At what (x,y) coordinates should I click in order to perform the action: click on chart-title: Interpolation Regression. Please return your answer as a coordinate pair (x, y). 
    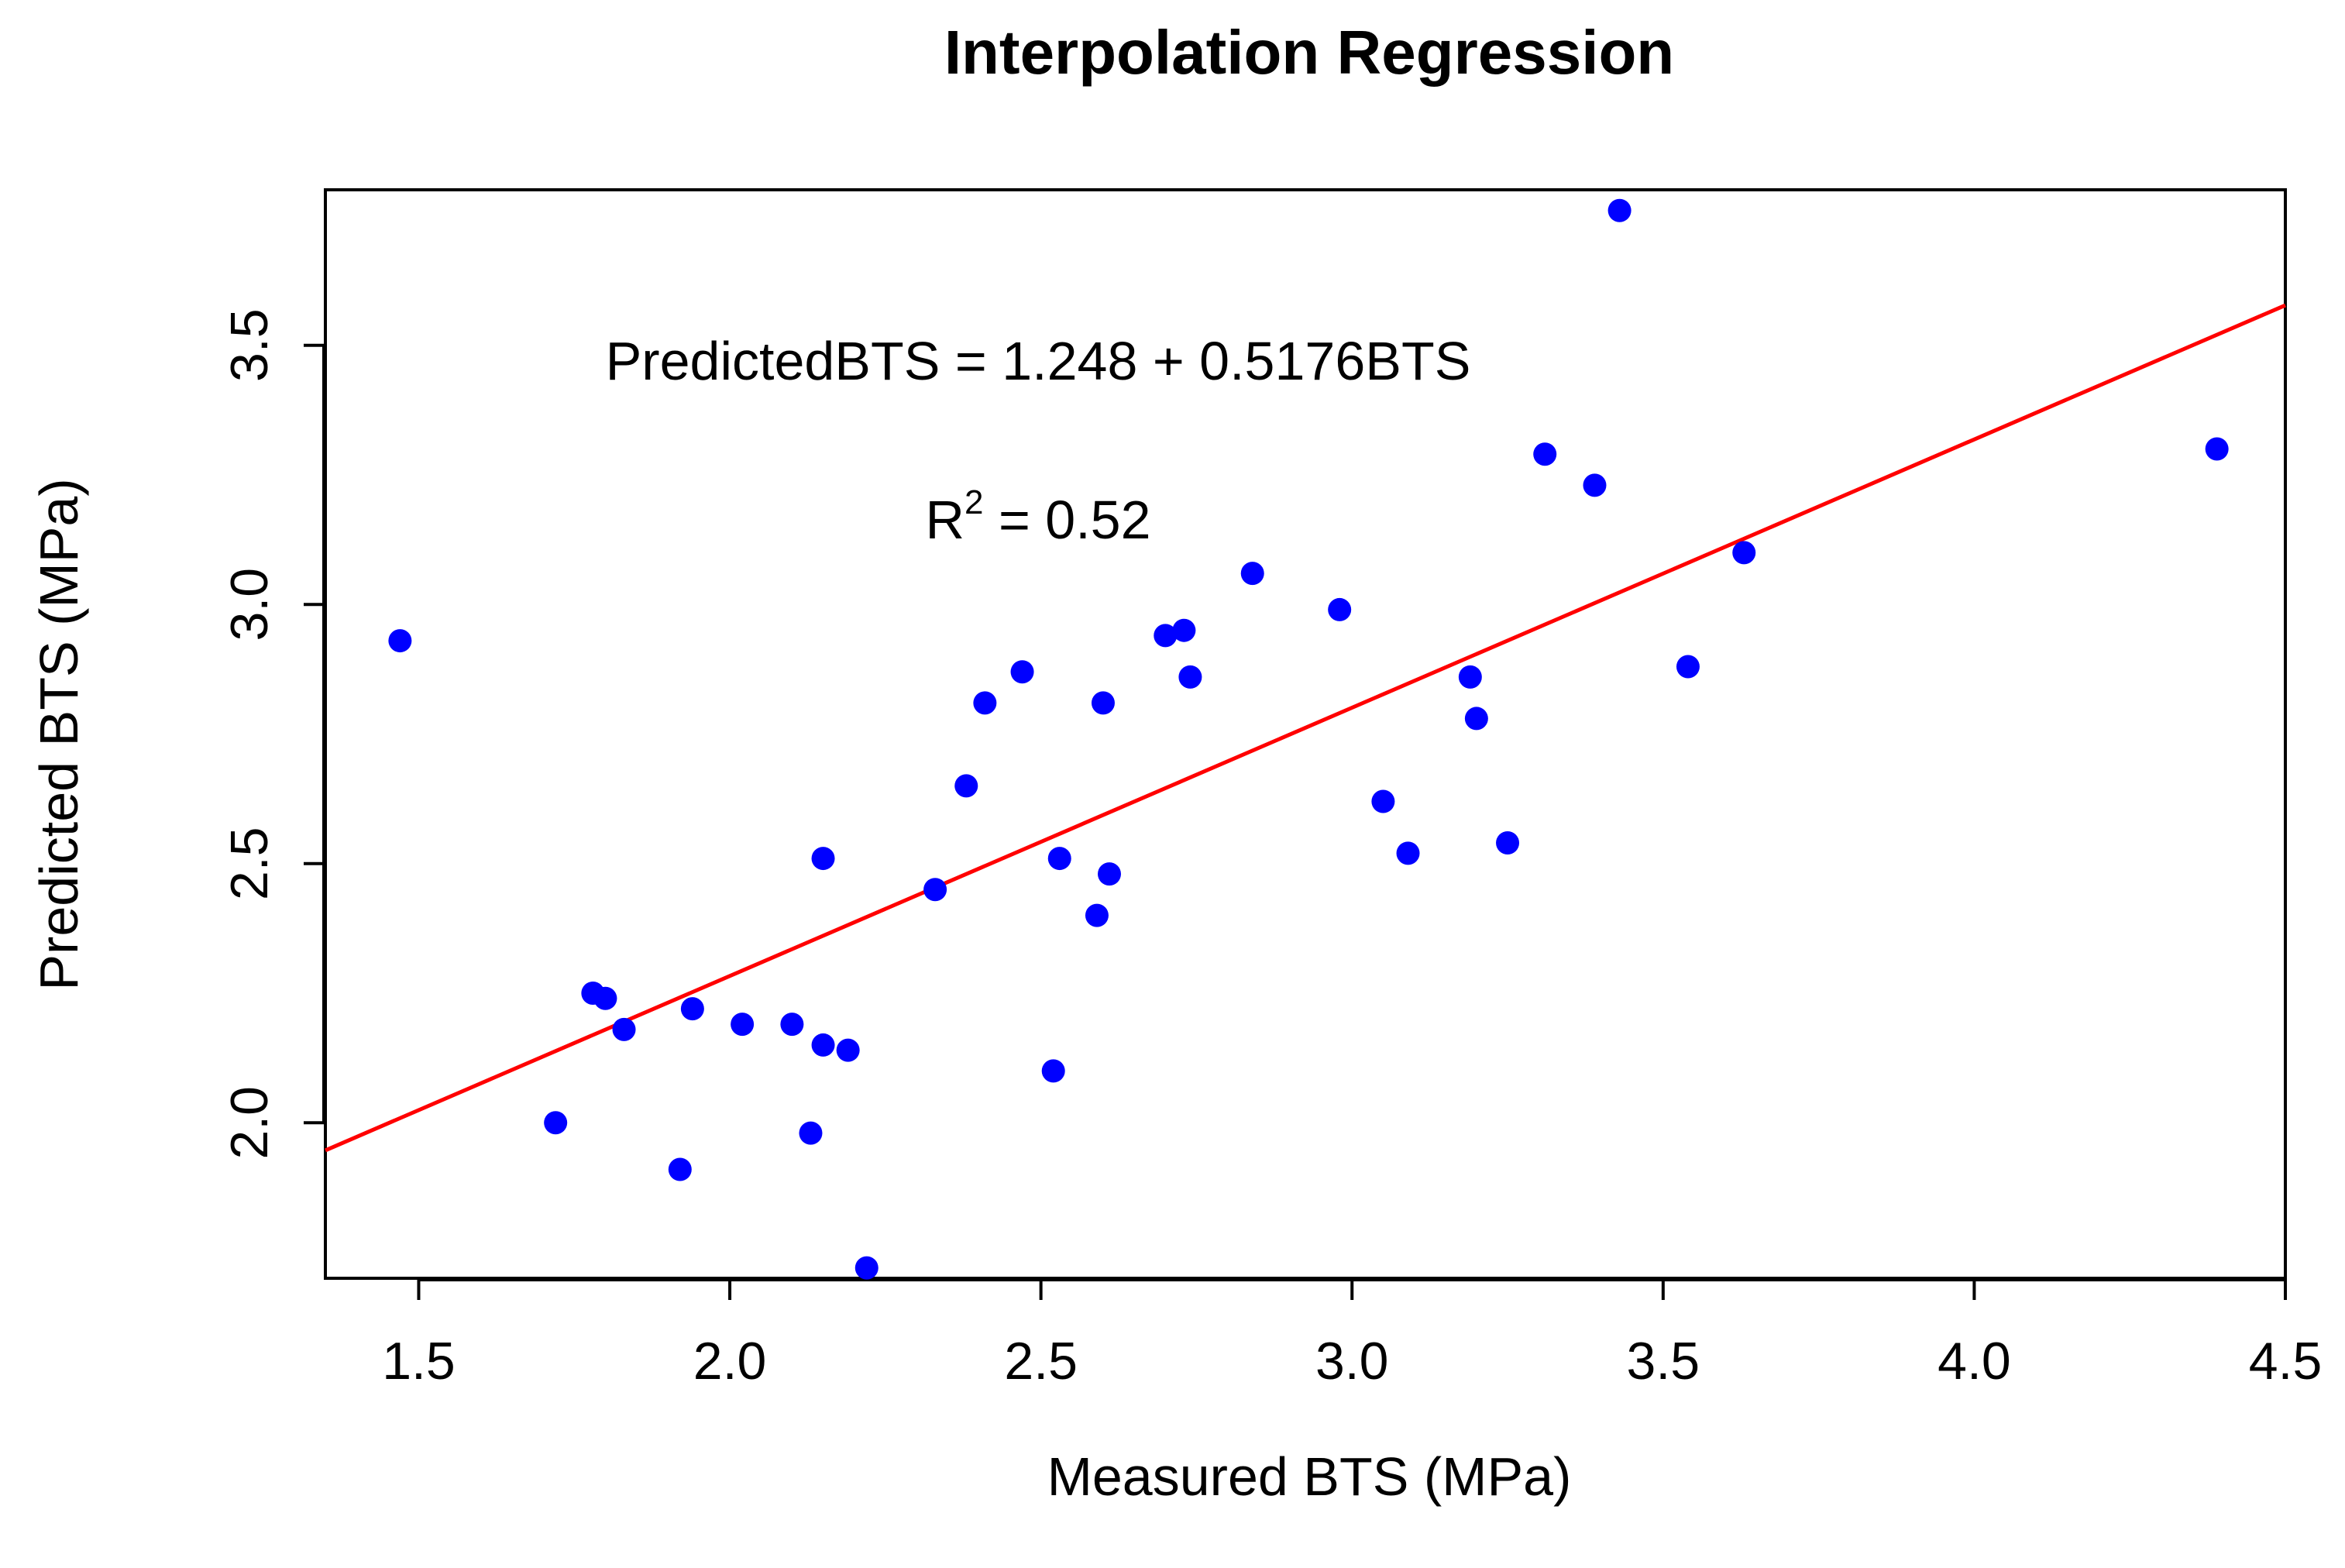
    Looking at the image, I should click on (1309, 52).